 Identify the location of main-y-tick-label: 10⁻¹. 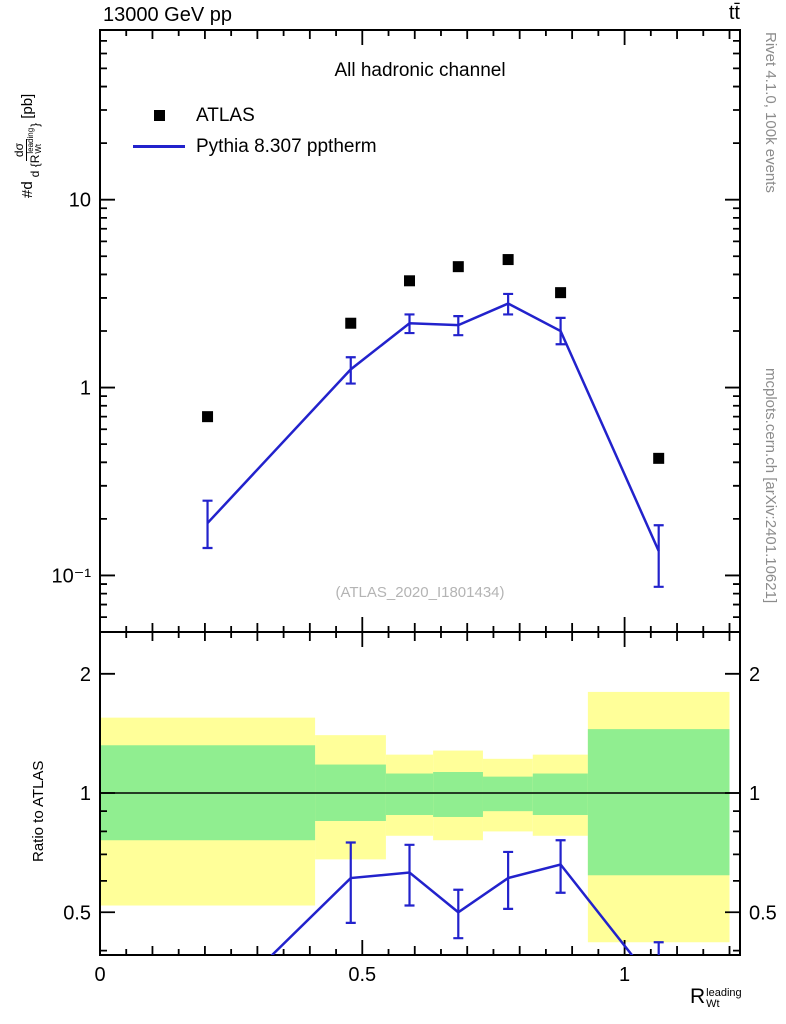
(72, 576).